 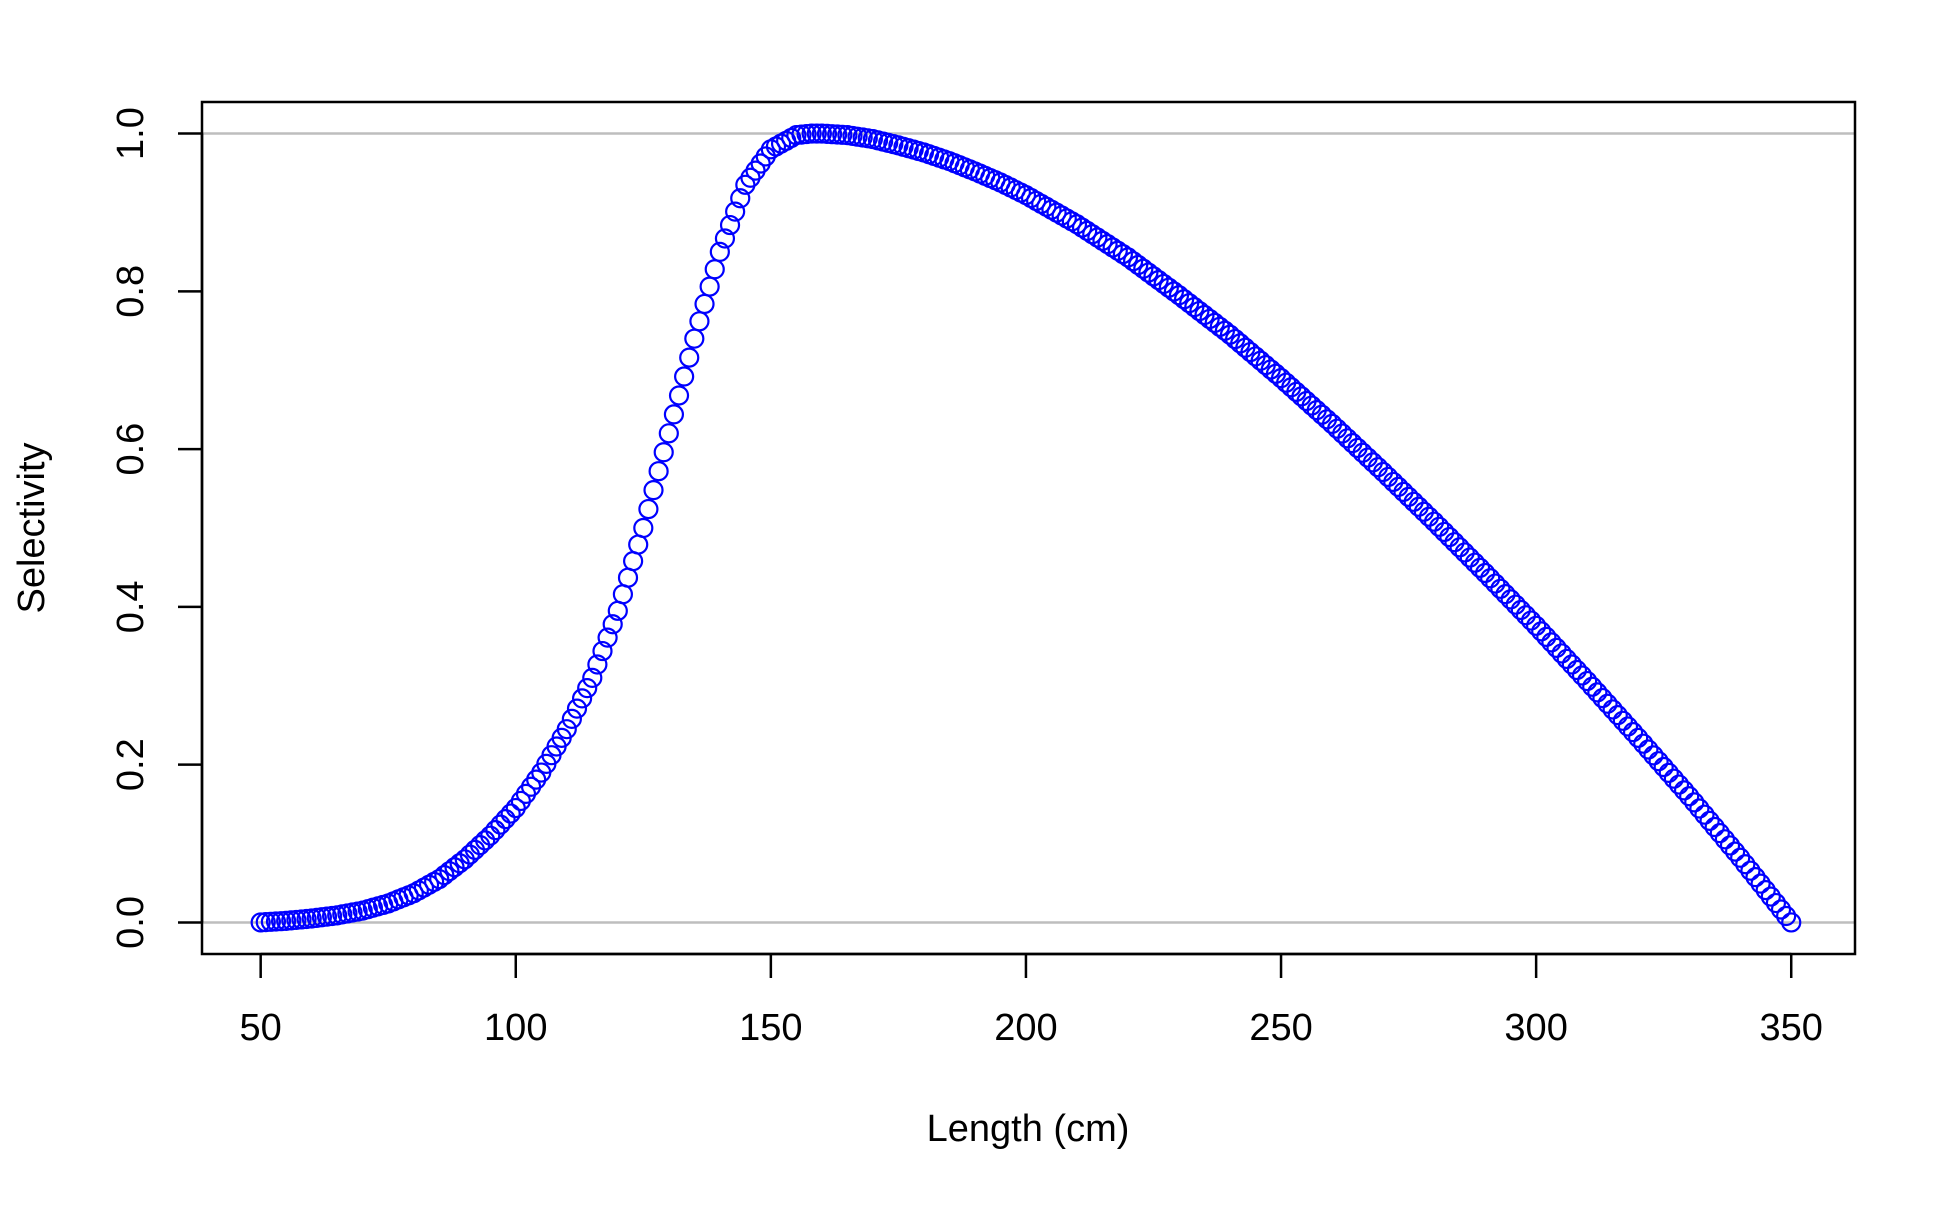 I want to click on y-tick-label: 1.0, so click(x=131, y=133).